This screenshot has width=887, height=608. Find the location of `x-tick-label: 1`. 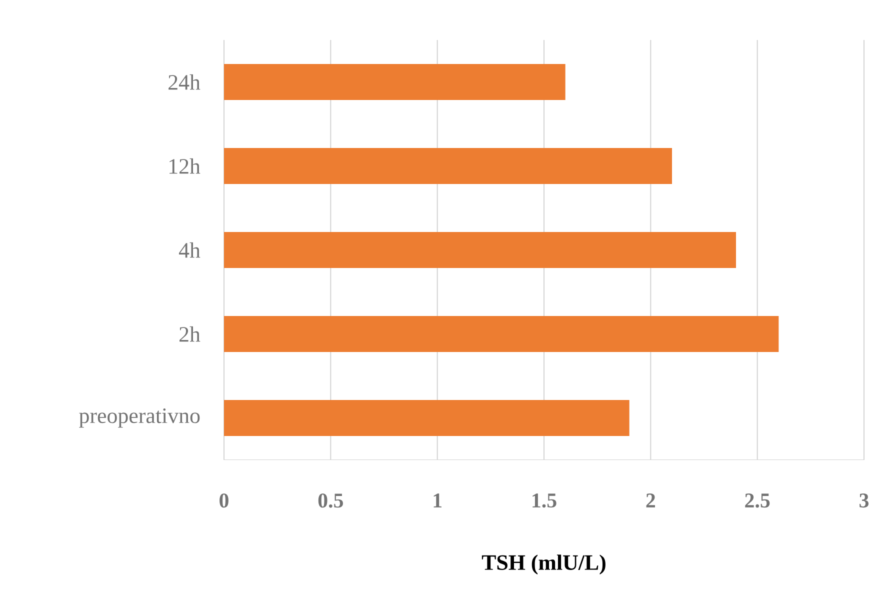

x-tick-label: 1 is located at coordinates (438, 501).